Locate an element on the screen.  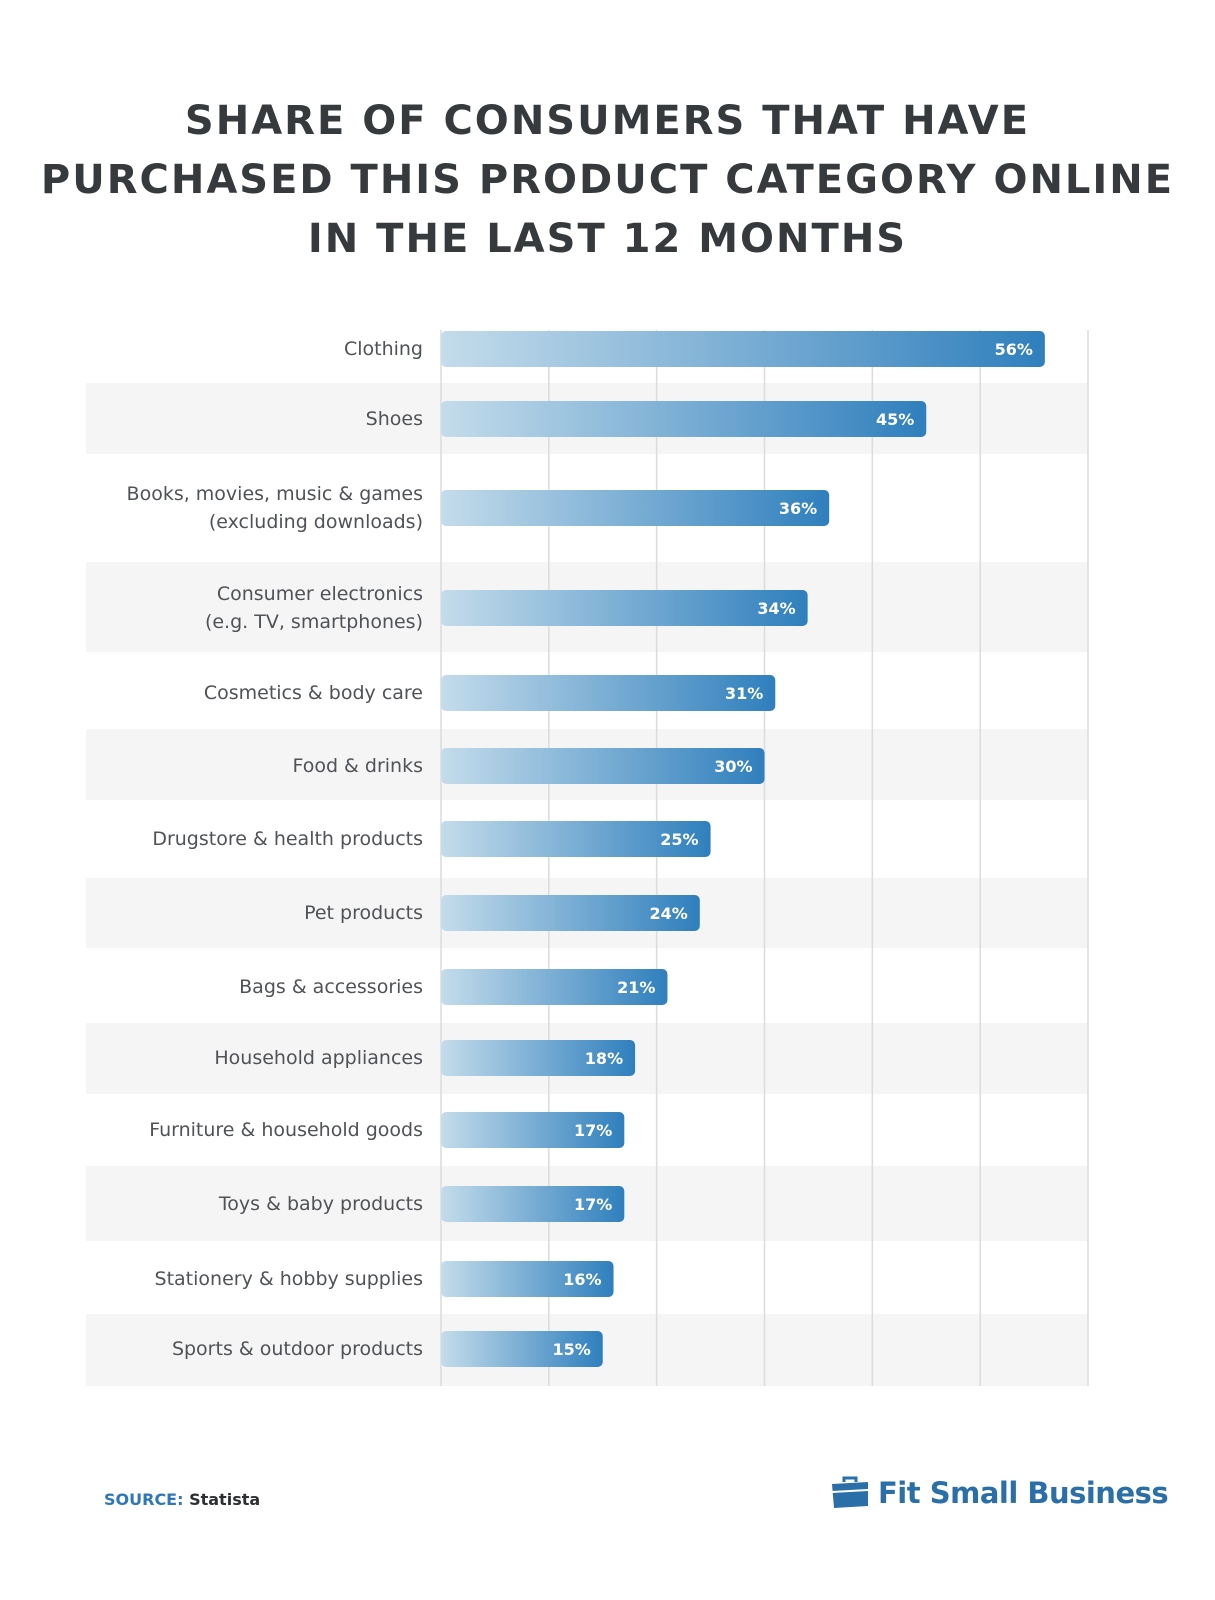
title-line-2: PURCHASED THIS PRODUCT CATEGORY ONLINE is located at coordinates (607, 180).